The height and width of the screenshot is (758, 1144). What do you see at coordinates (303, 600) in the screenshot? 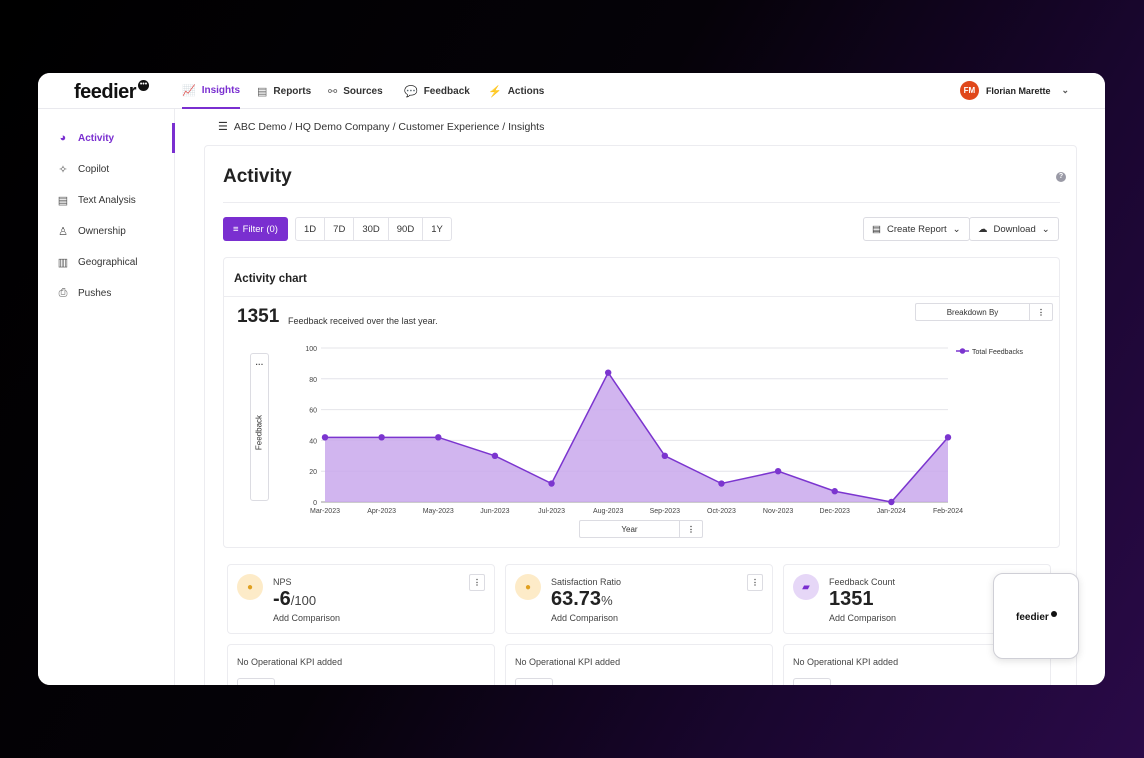
I see `kpi-suffix: /100` at bounding box center [303, 600].